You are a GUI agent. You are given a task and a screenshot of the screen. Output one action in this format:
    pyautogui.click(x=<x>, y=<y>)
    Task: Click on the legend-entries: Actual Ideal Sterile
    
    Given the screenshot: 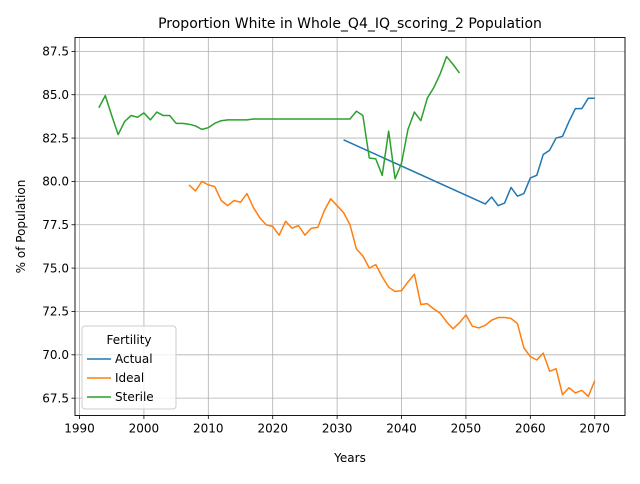 What is the action you would take?
    pyautogui.click(x=120, y=378)
    